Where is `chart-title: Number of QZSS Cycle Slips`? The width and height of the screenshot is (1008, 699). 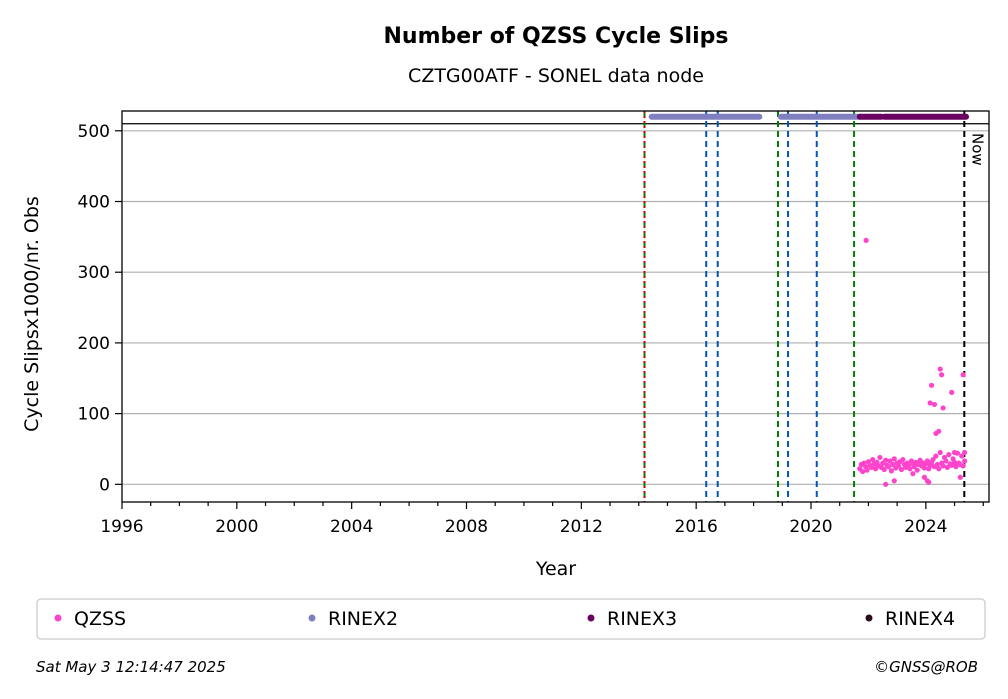
chart-title: Number of QZSS Cycle Slips is located at coordinates (556, 36).